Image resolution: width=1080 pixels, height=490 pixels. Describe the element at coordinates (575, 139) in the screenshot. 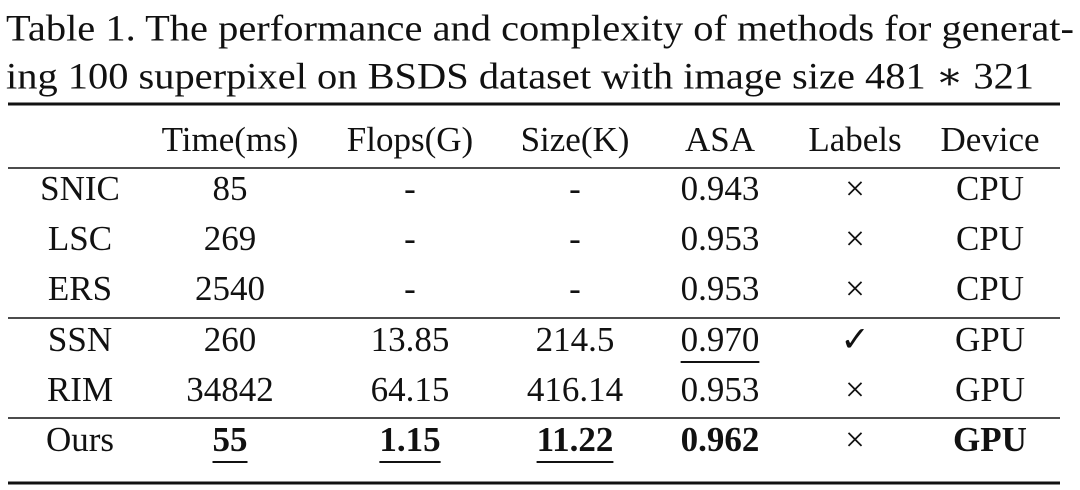

I see `column-header: Size(K)` at that location.